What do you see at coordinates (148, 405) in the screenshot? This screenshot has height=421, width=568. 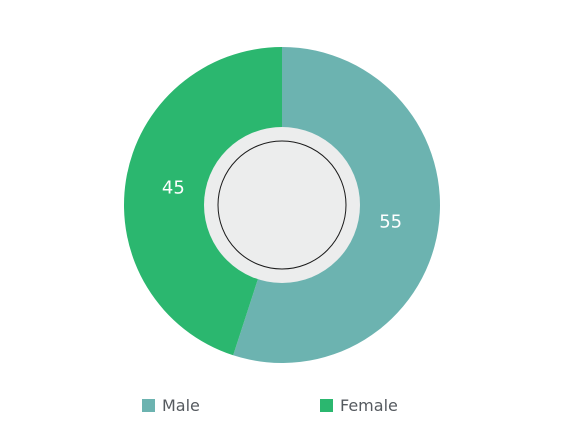 I see `legend-swatch-male` at bounding box center [148, 405].